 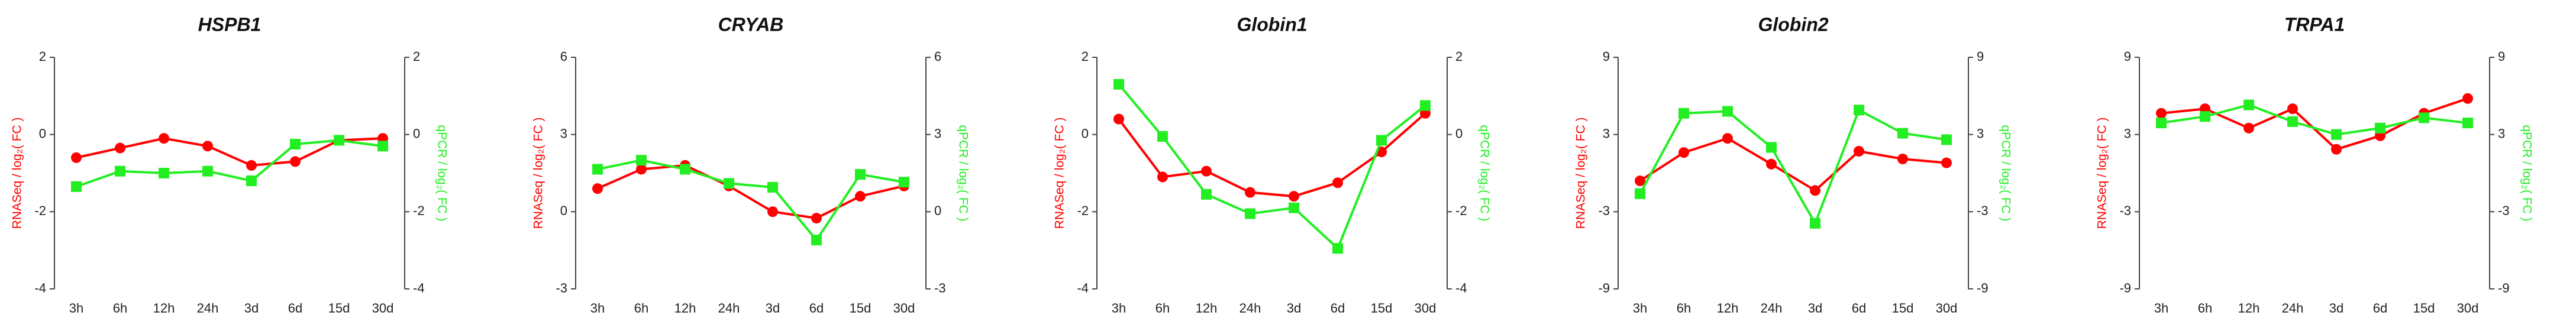 I want to click on y-tick-label: -9, so click(x=2125, y=288).